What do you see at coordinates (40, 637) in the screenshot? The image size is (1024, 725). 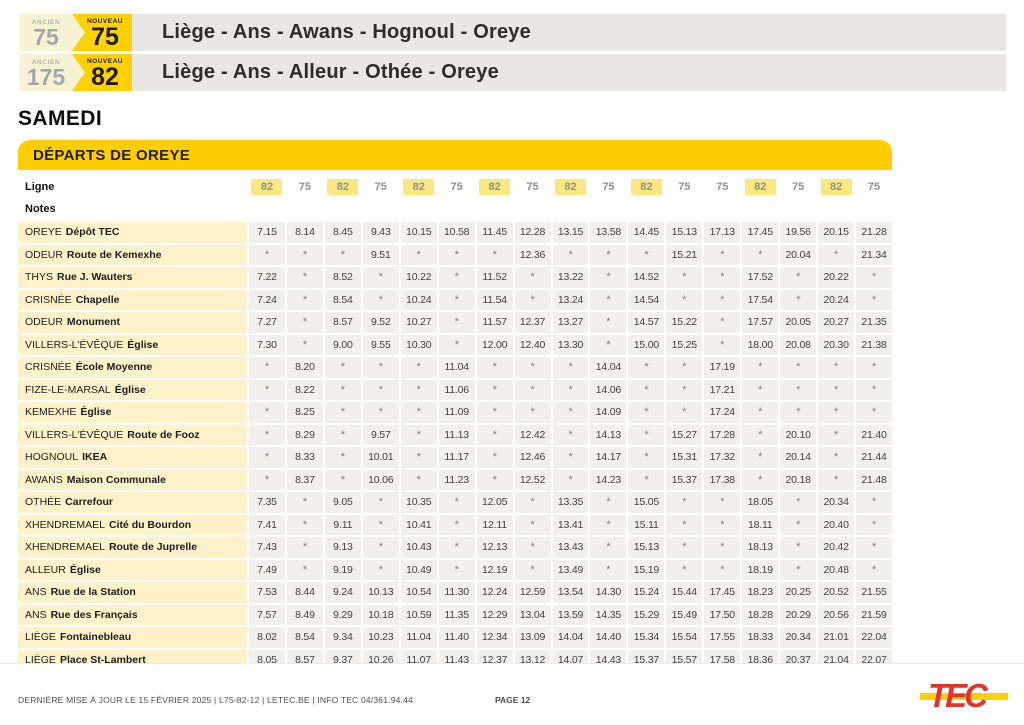 I see `stop-city: LIÈGE` at bounding box center [40, 637].